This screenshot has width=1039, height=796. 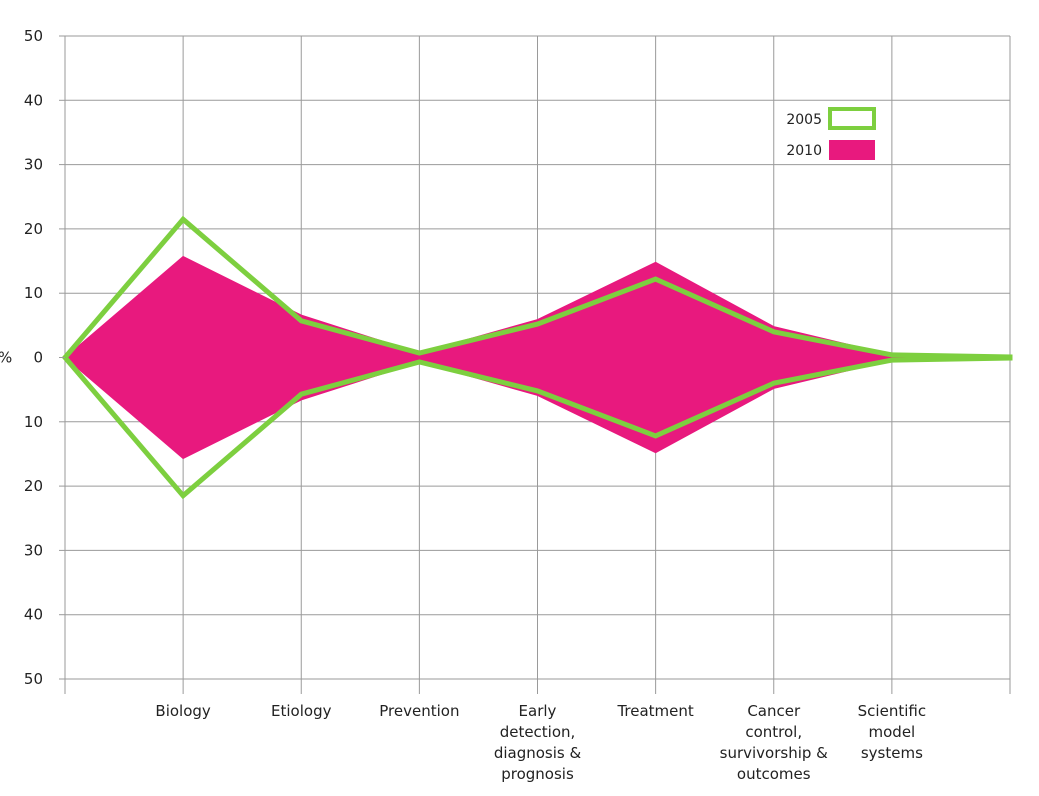 I want to click on x-category-label: Cancer control, survivorship & outcomes, so click(x=774, y=742).